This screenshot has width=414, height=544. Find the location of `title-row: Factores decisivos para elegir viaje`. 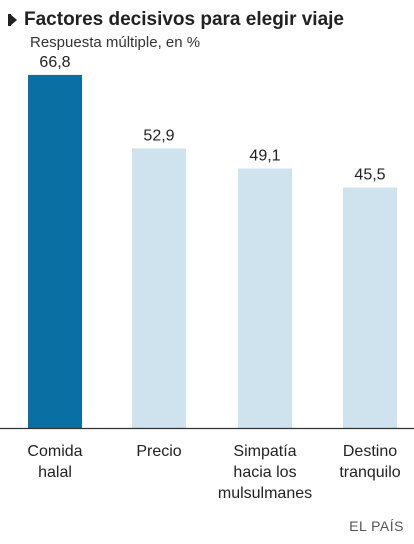

title-row: Factores decisivos para elegir viaje is located at coordinates (209, 20).